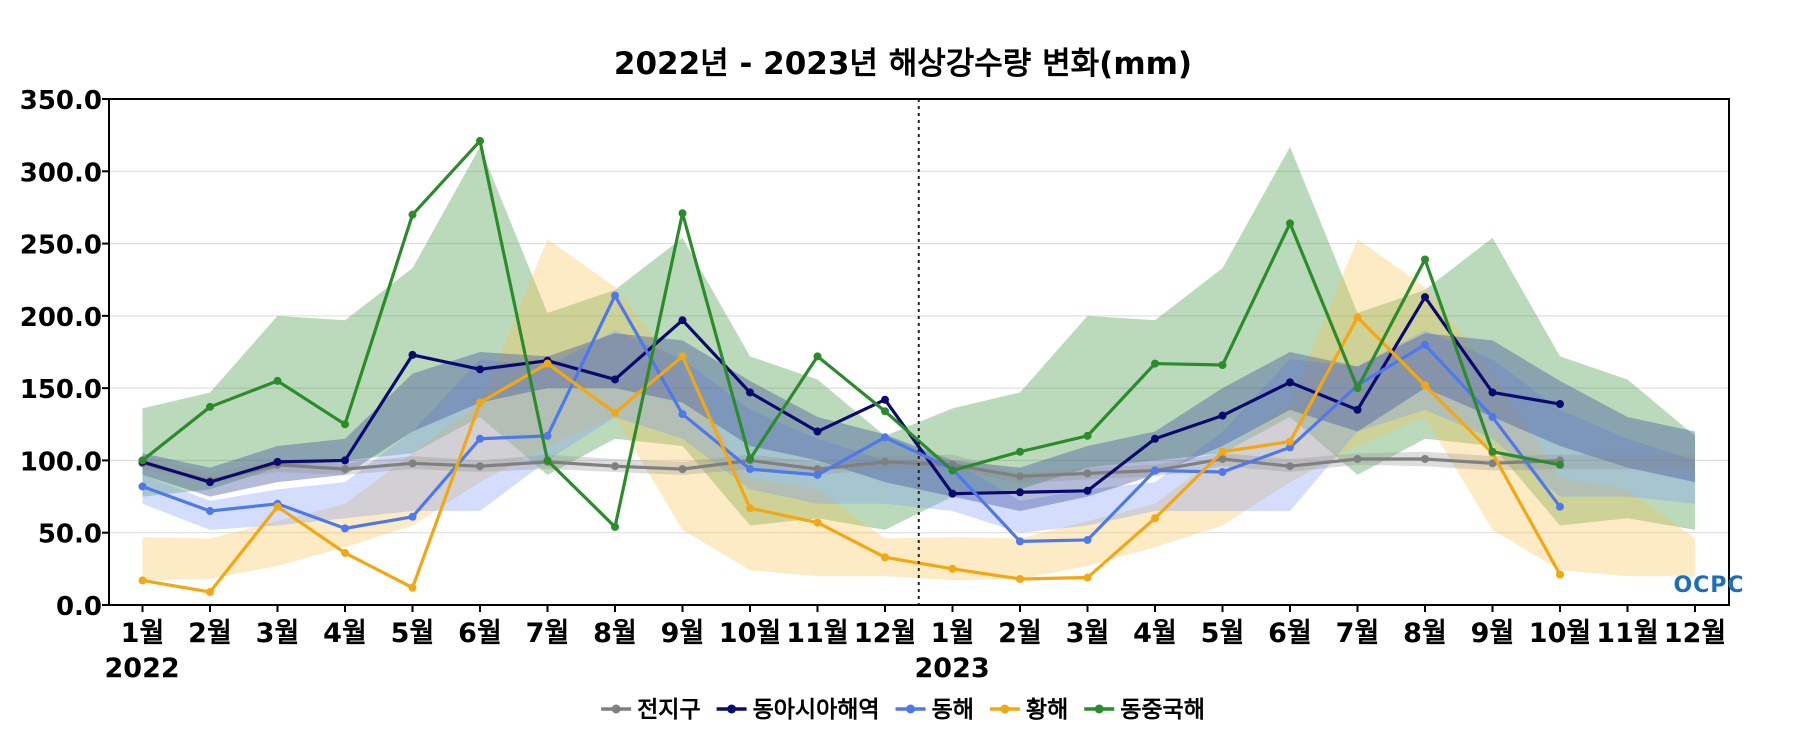 The width and height of the screenshot is (1800, 750). What do you see at coordinates (70, 535) in the screenshot?
I see `y-tick-label: 50.0` at bounding box center [70, 535].